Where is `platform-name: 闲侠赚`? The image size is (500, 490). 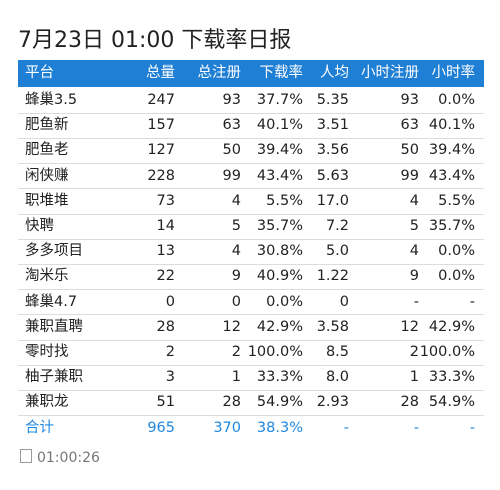
platform-name: 闲侠赚 is located at coordinates (47, 175).